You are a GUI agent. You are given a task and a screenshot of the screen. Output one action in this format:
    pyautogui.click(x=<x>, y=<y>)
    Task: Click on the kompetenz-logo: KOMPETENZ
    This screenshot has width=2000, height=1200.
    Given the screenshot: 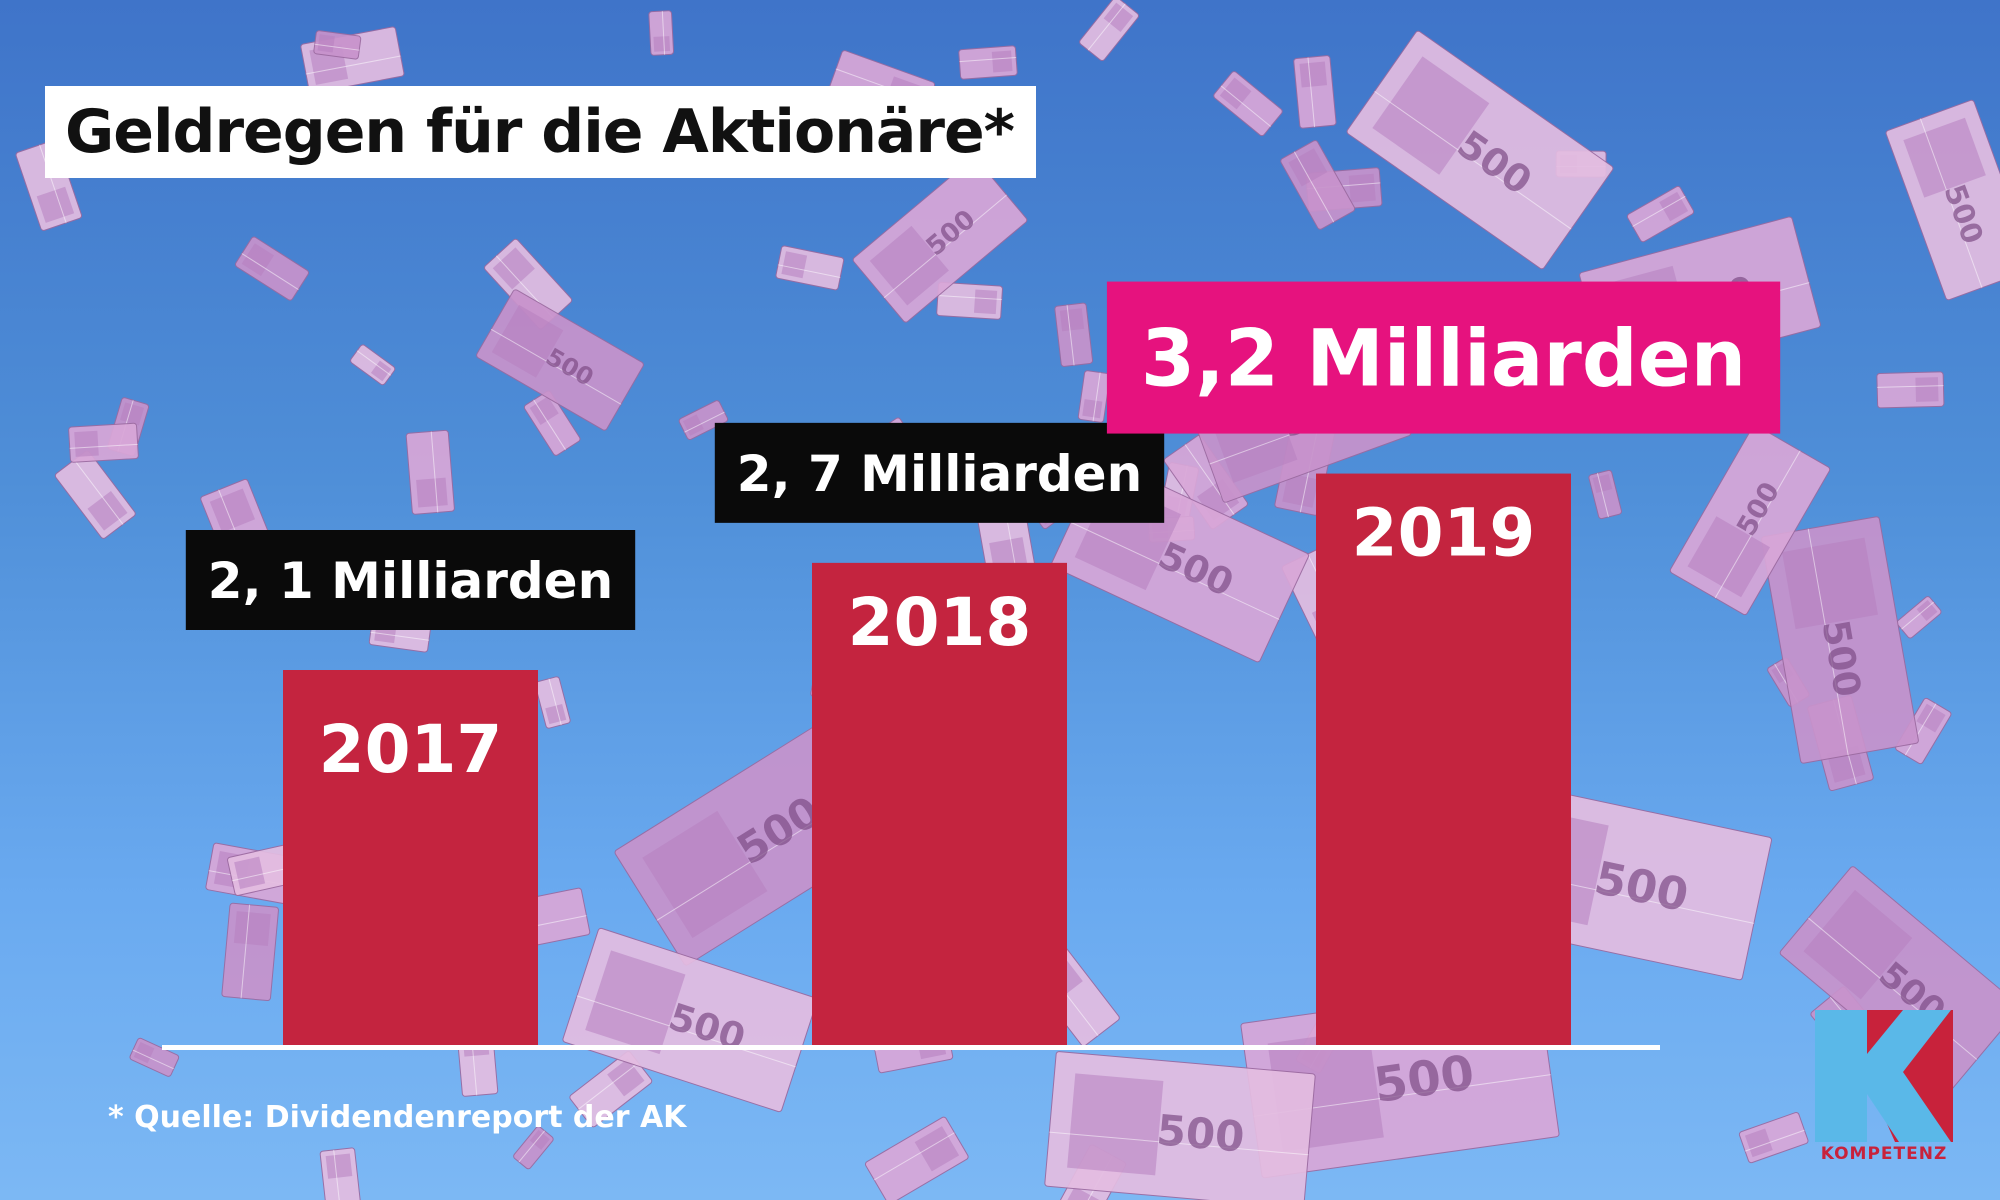 What is the action you would take?
    pyautogui.click(x=1884, y=1090)
    